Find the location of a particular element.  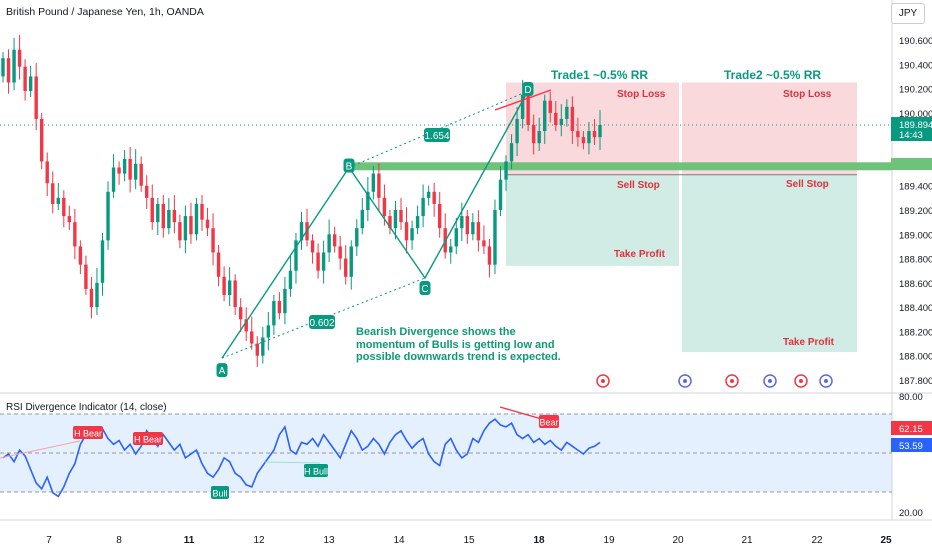

point-d-label: D is located at coordinates (528, 89).